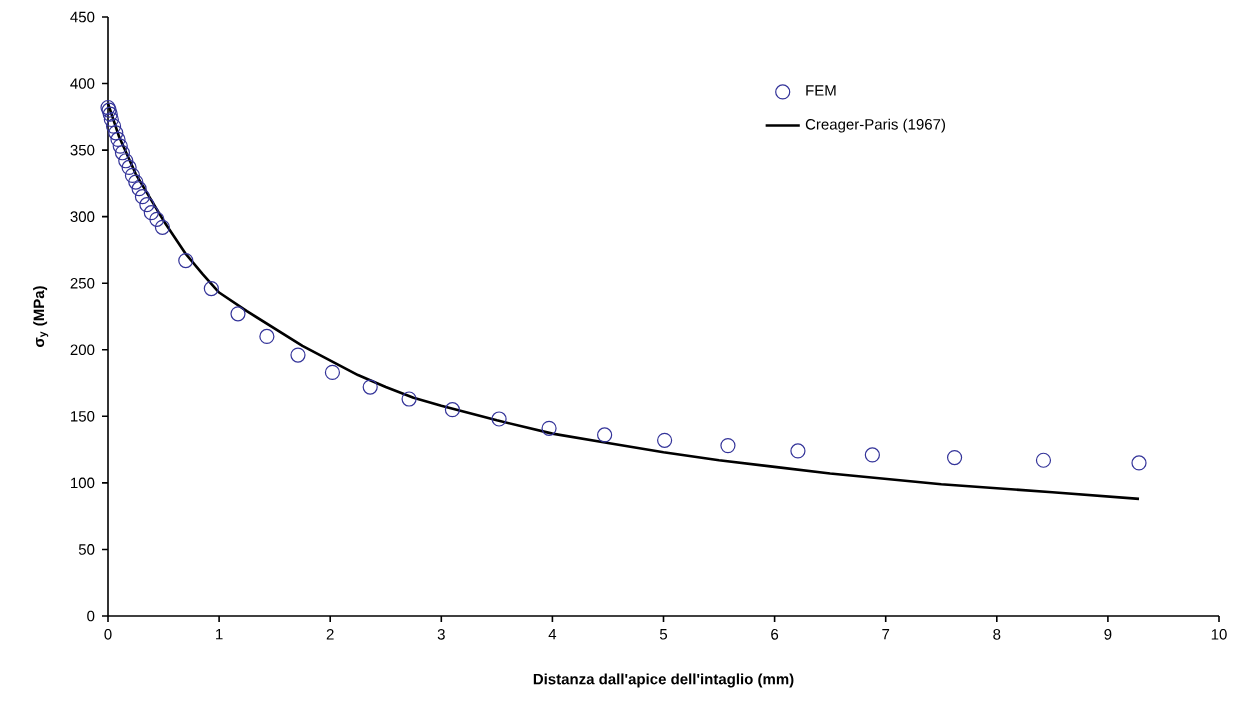 Image resolution: width=1249 pixels, height=716 pixels. I want to click on y-axis-title: σ$_{y}$ (MPa), so click(41, 316).